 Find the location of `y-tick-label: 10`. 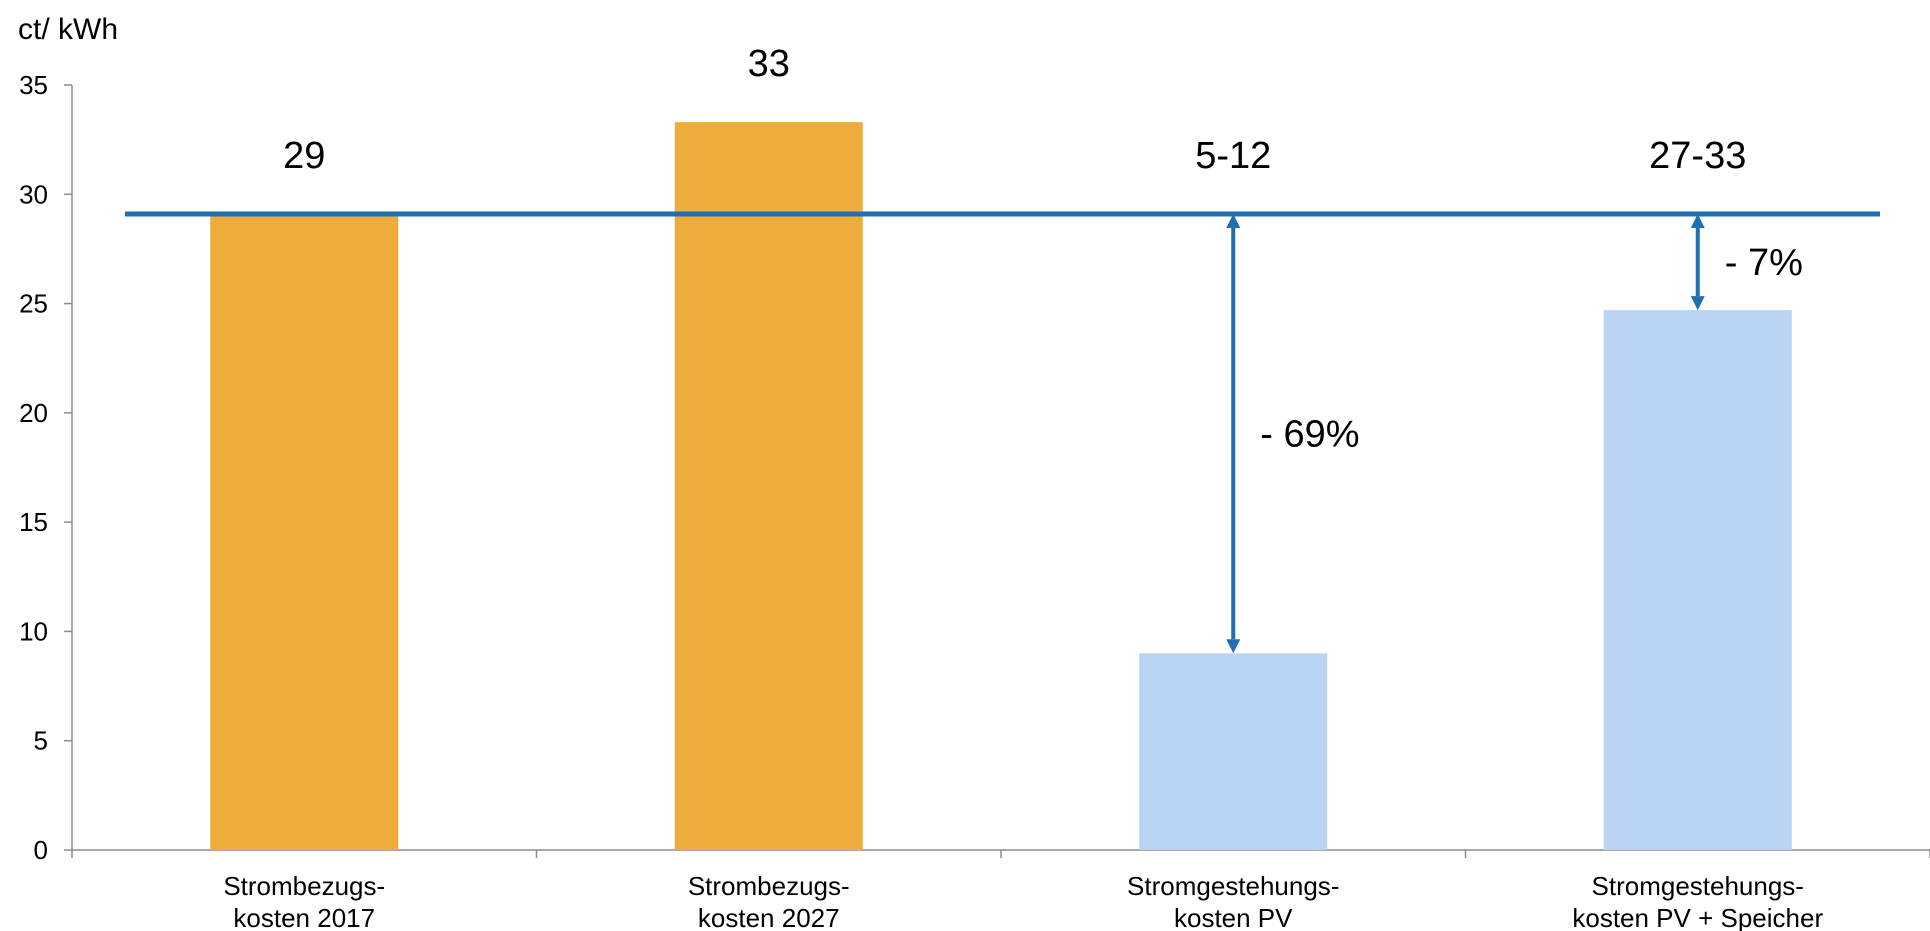

y-tick-label: 10 is located at coordinates (33, 631).